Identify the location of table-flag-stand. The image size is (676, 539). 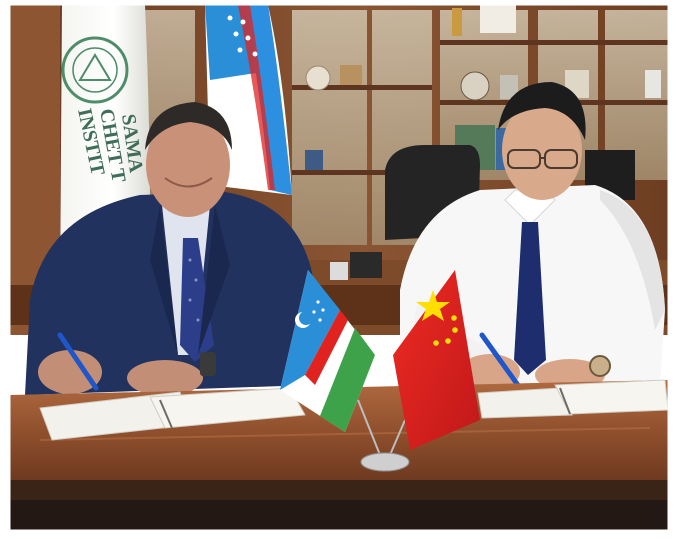
(383, 435).